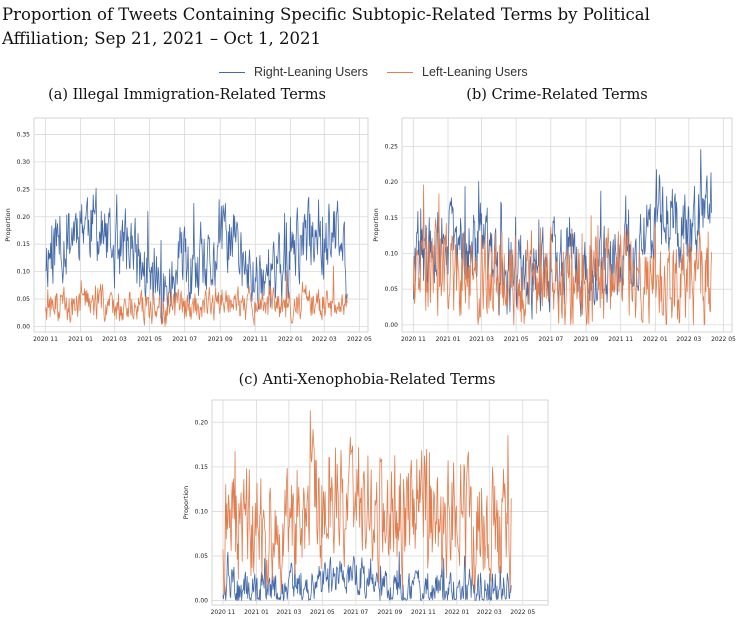  What do you see at coordinates (369, 72) in the screenshot?
I see `legend: Right-Leaning Users Left-Leaning Users` at bounding box center [369, 72].